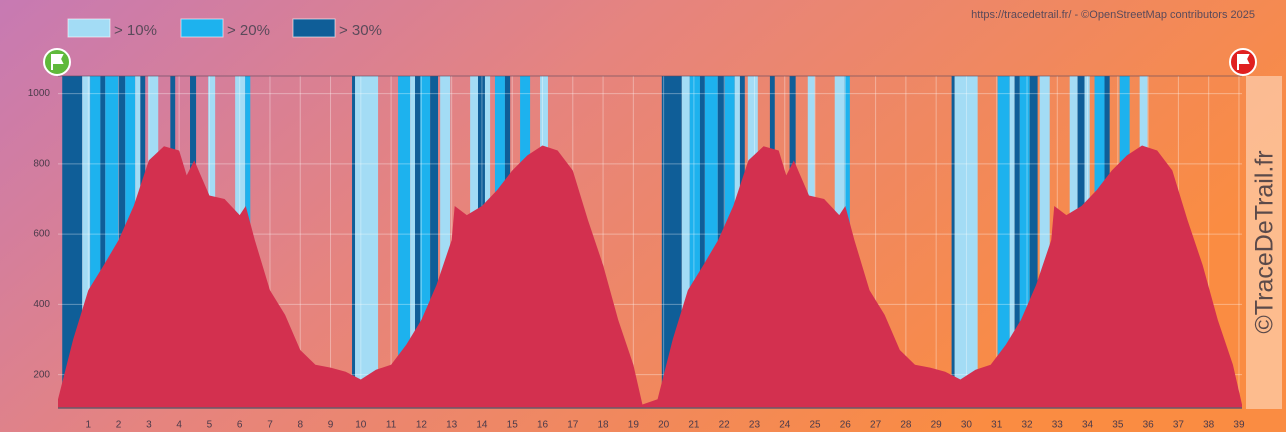  What do you see at coordinates (1149, 425) in the screenshot?
I see `x-tick-label: 36` at bounding box center [1149, 425].